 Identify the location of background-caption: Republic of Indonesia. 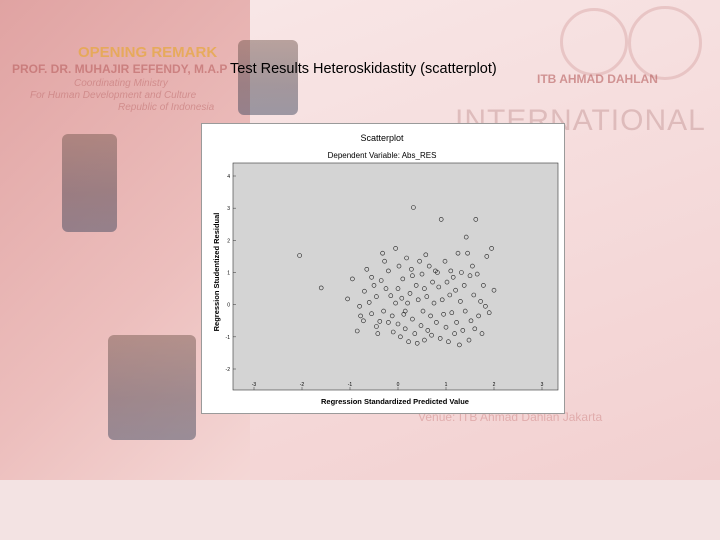
(166, 107).